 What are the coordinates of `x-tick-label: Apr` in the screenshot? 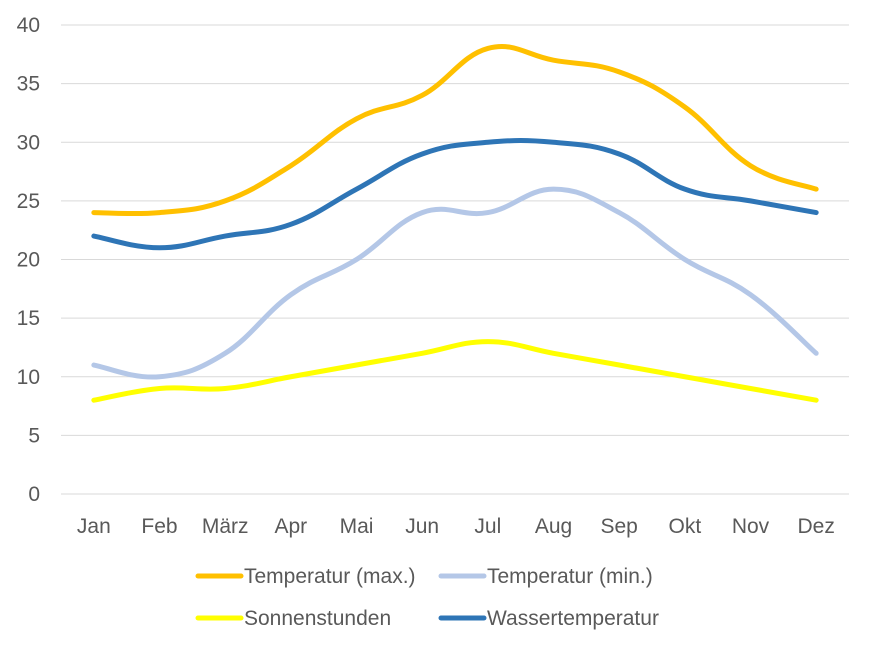 It's located at (290, 526).